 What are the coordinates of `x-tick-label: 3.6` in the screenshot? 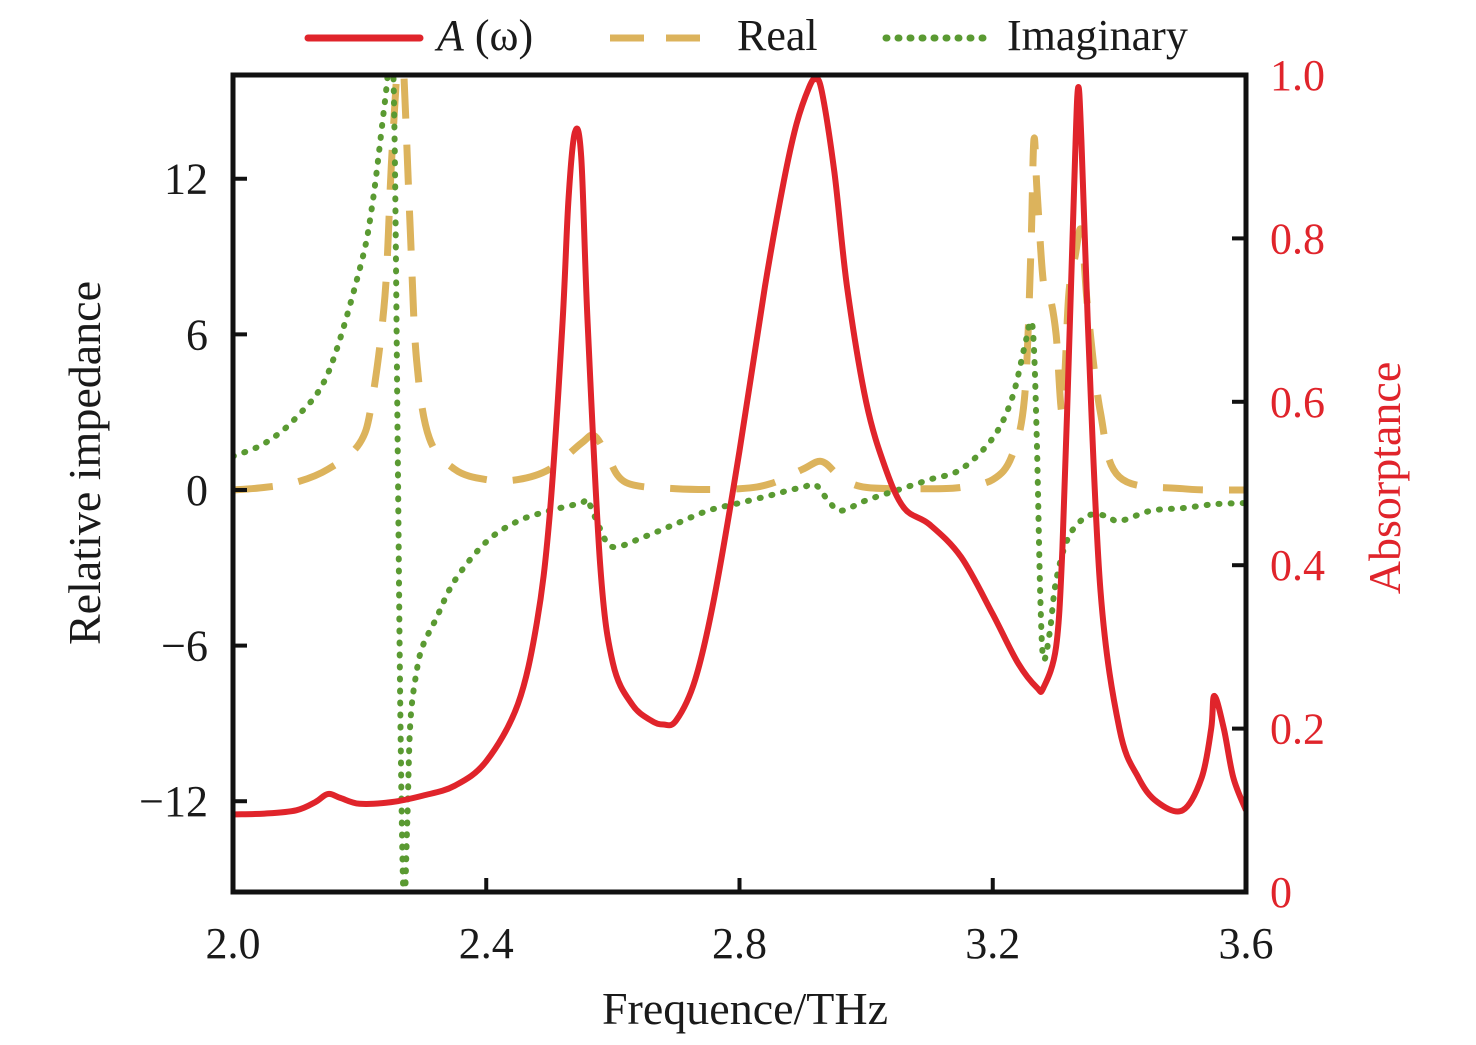 It's located at (1246, 943).